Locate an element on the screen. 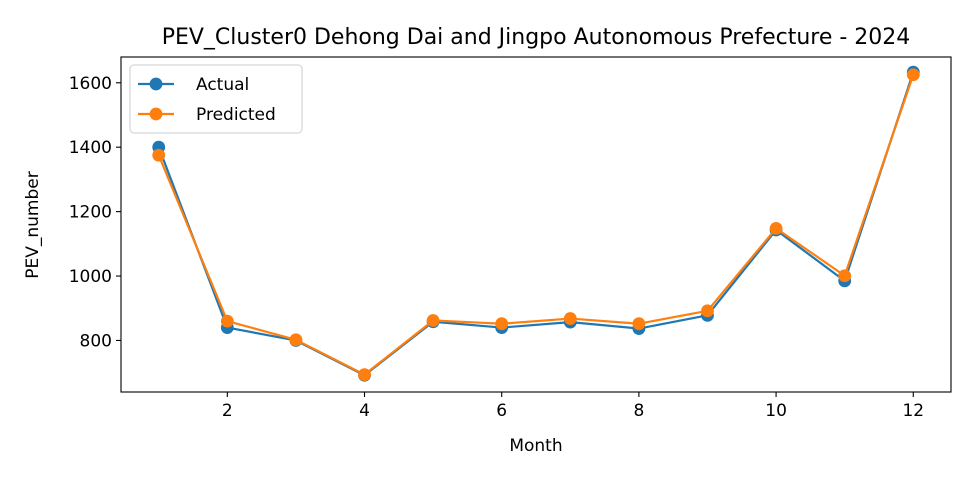 The width and height of the screenshot is (975, 480). x-tick-label: 6 is located at coordinates (501, 411).